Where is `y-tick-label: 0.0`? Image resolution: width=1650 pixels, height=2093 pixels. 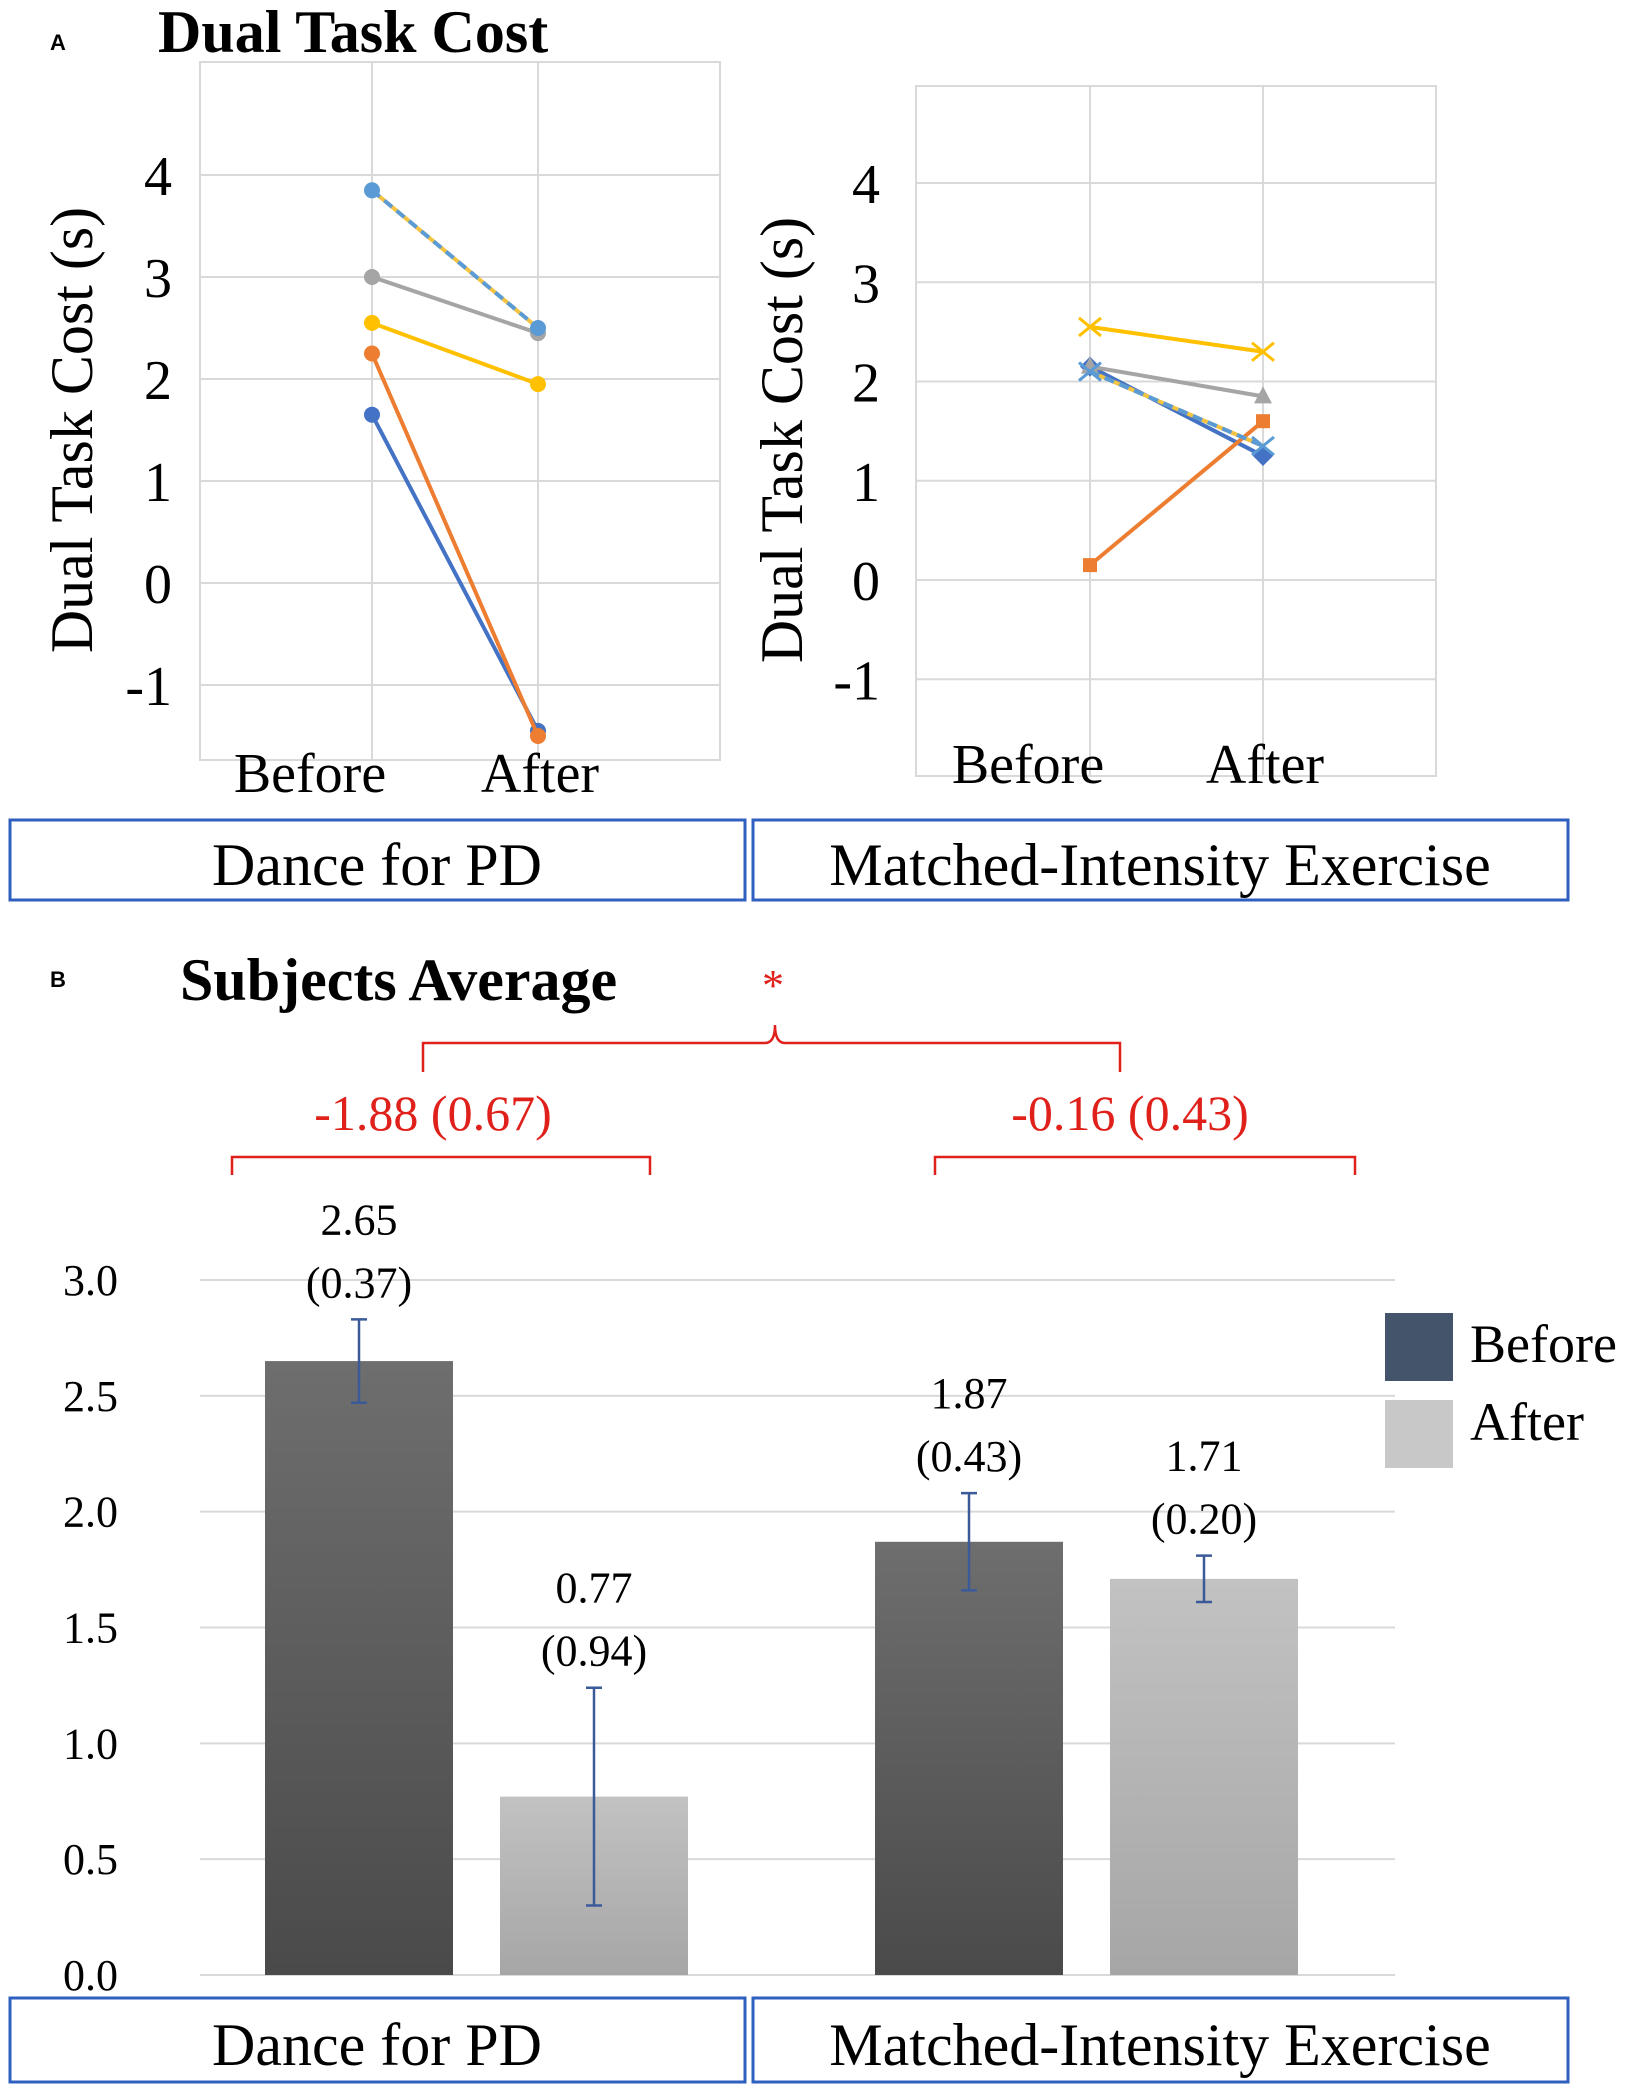
y-tick-label: 0.0 is located at coordinates (90, 1975).